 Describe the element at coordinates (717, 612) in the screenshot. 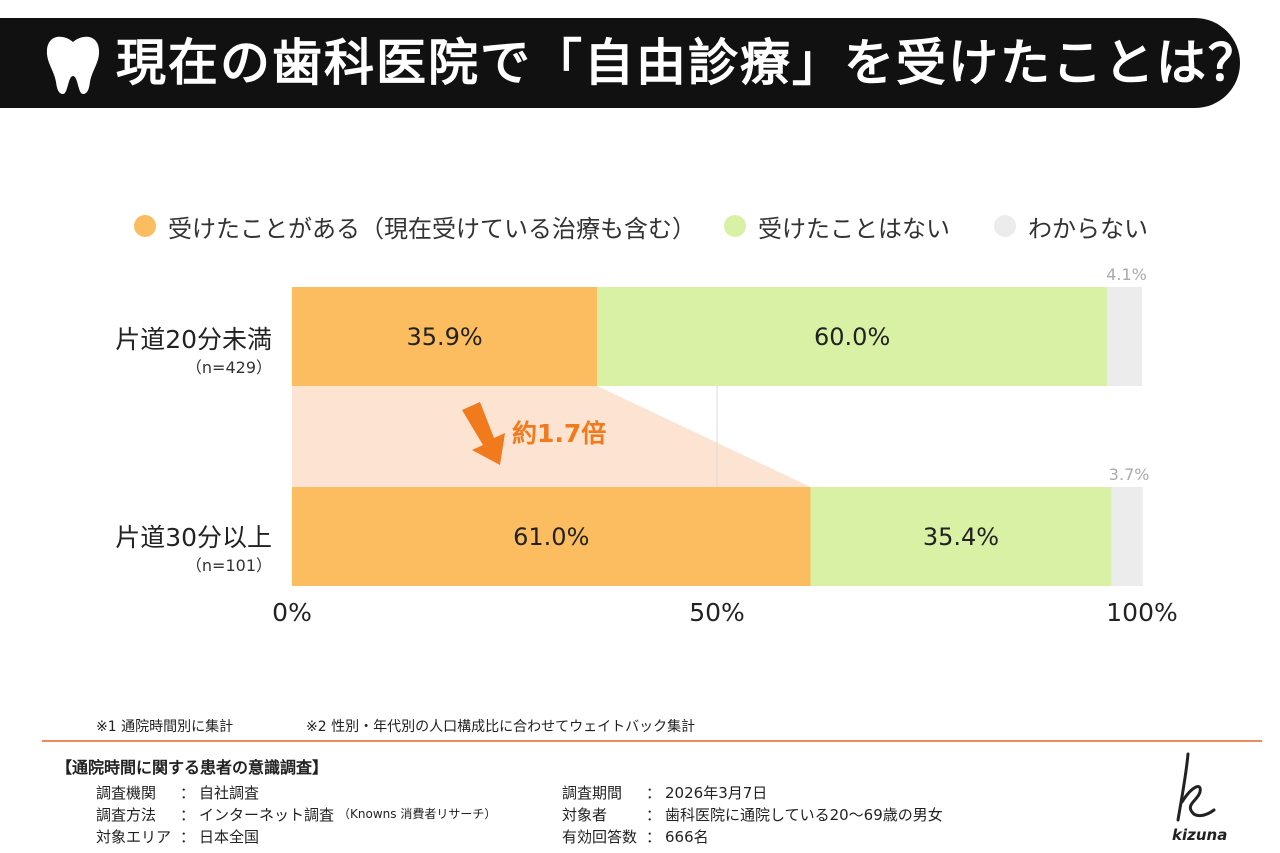

I see `x-tick-label-50: 50%` at that location.